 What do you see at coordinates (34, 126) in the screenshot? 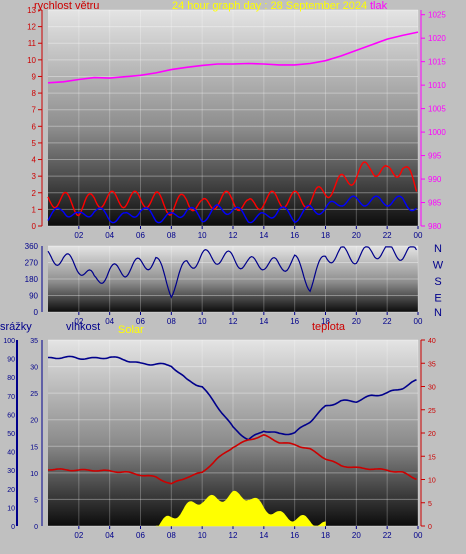
I see `wind-speed-tick-label: 6` at bounding box center [34, 126].